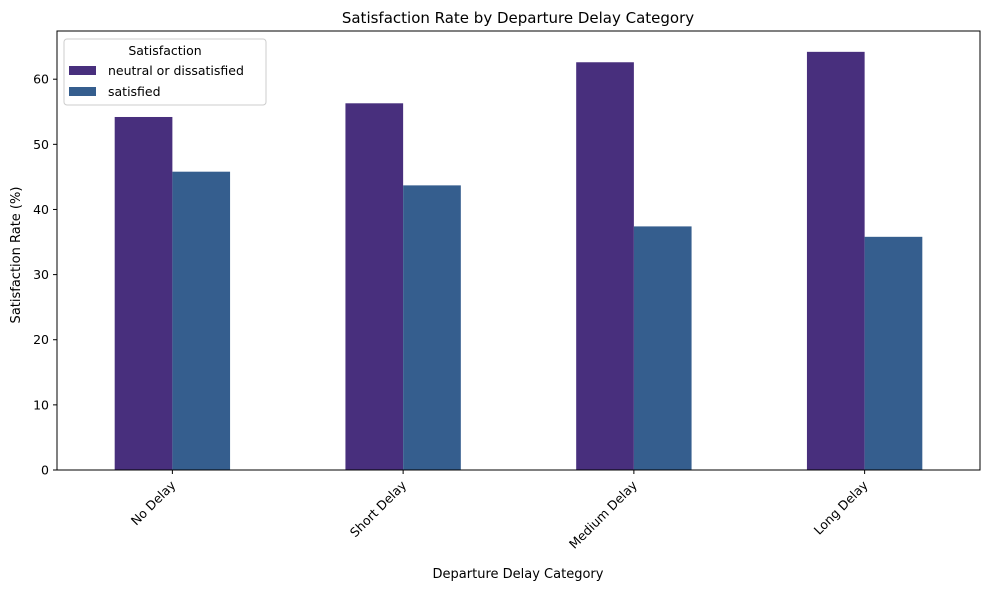  What do you see at coordinates (16, 255) in the screenshot?
I see `y-axis-label: Satisfaction Rate (%)` at bounding box center [16, 255].